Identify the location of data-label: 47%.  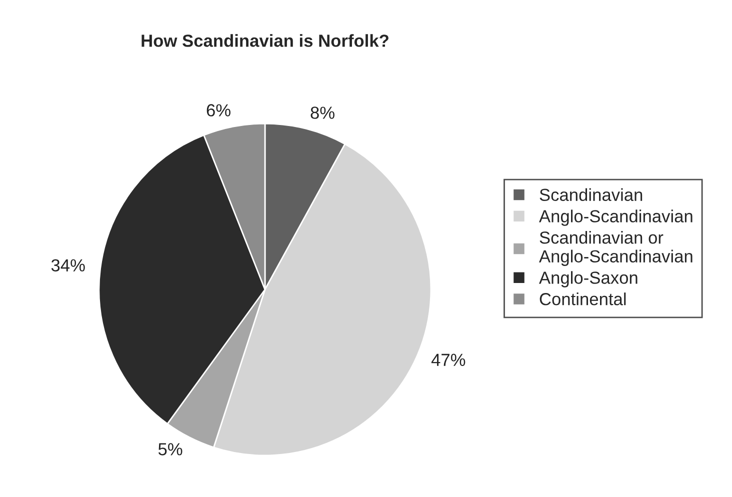
(448, 360).